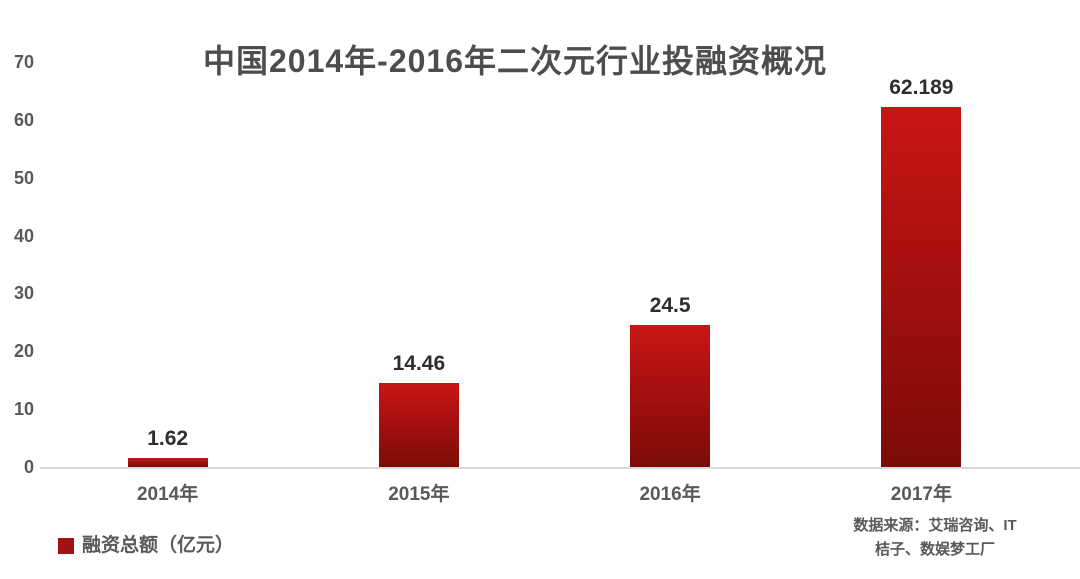 This screenshot has width=1080, height=579. Describe the element at coordinates (167, 462) in the screenshot. I see `bar-2014年` at that location.